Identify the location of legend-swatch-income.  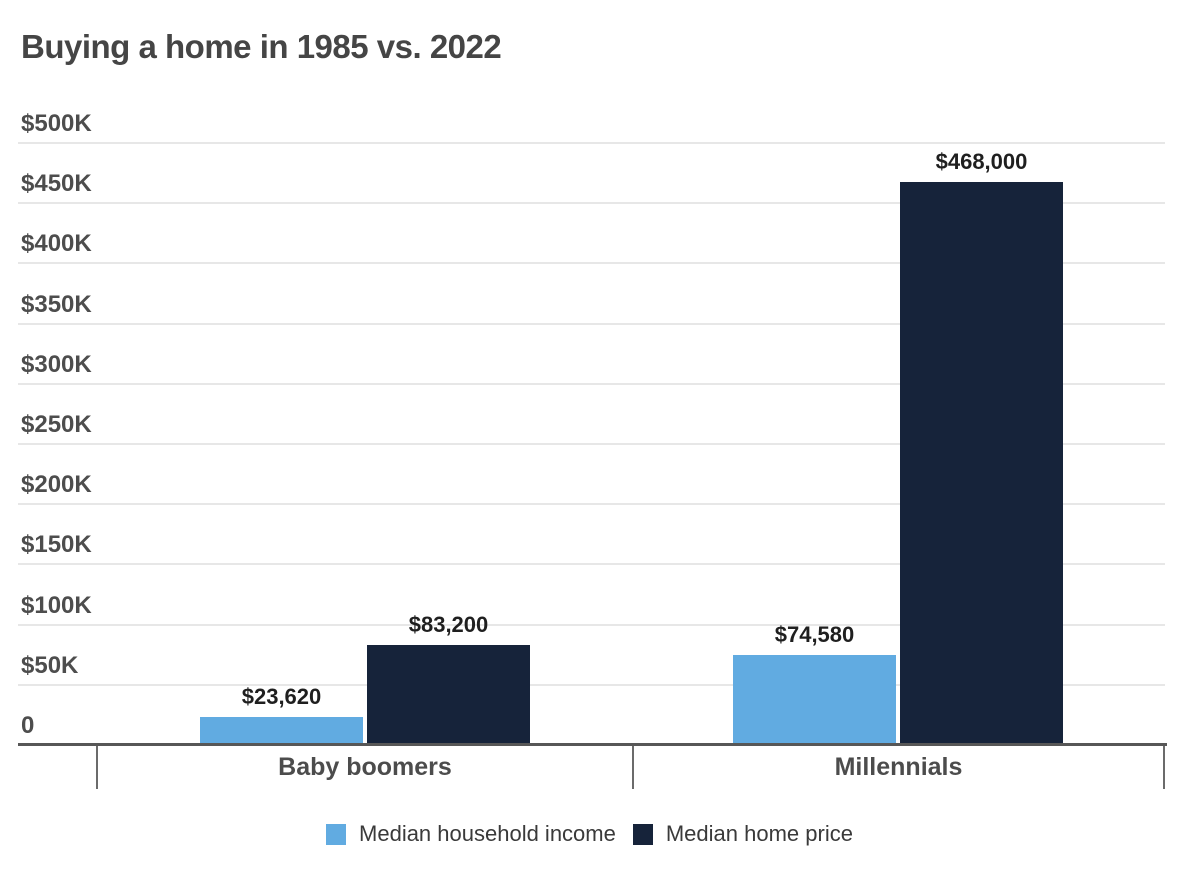
(336, 834).